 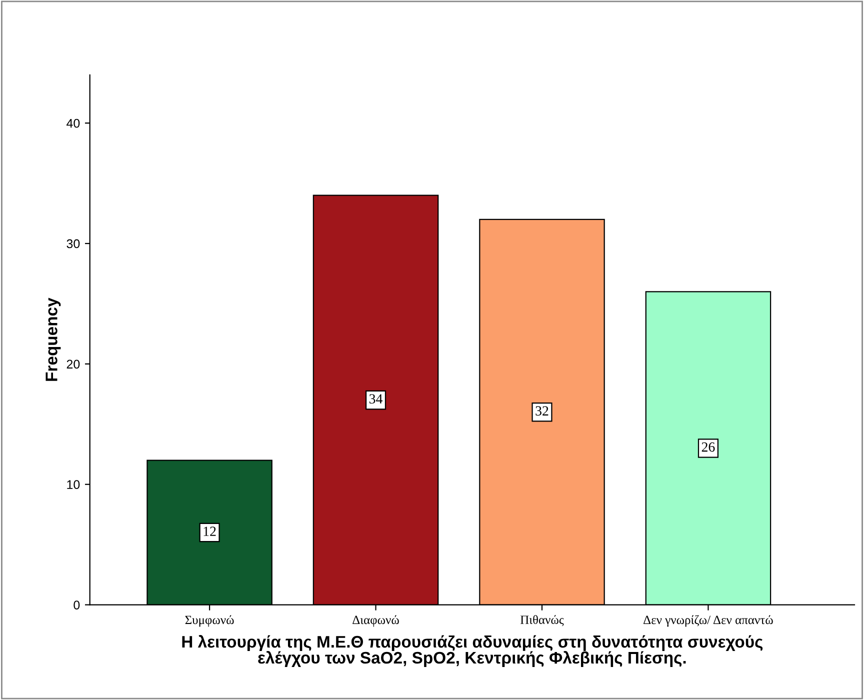 I want to click on x-tick-label: Συμφωνώ, so click(x=209, y=621).